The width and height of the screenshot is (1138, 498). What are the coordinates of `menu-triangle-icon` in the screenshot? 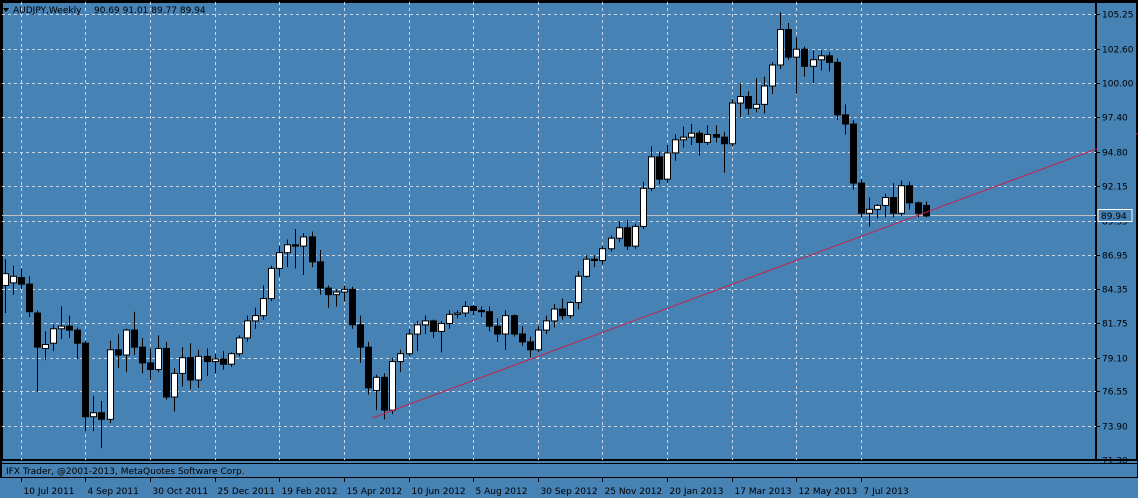 It's located at (6, 10).